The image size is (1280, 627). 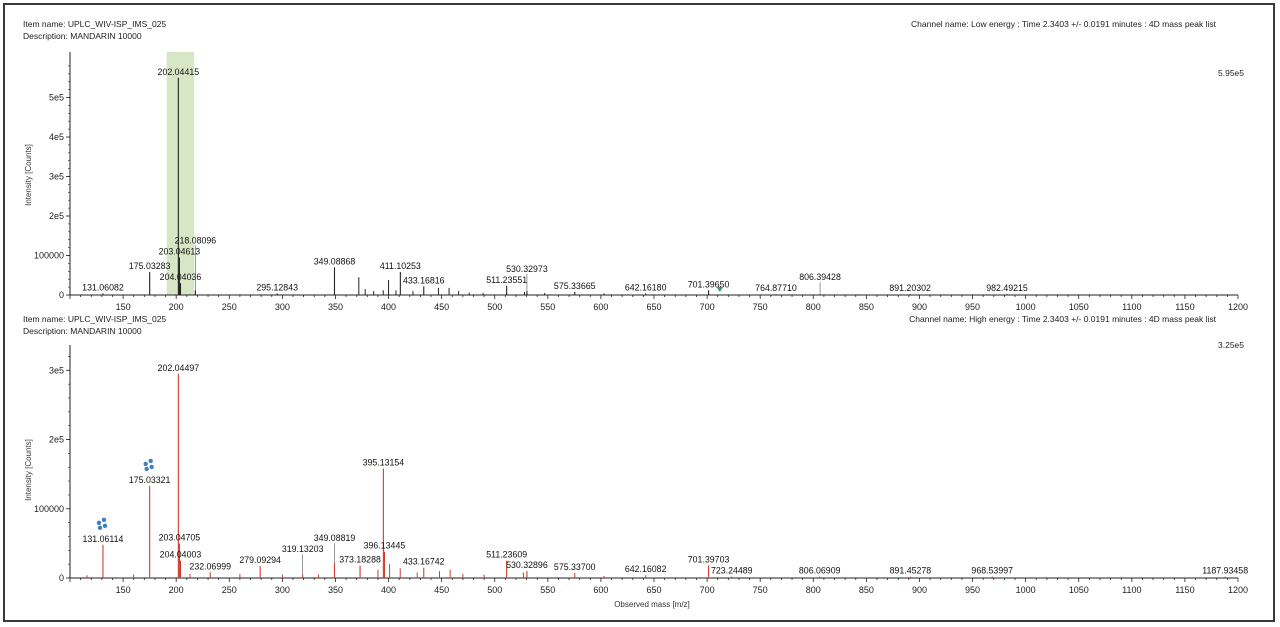 What do you see at coordinates (646, 287) in the screenshot?
I see `peak-label: 642.16180` at bounding box center [646, 287].